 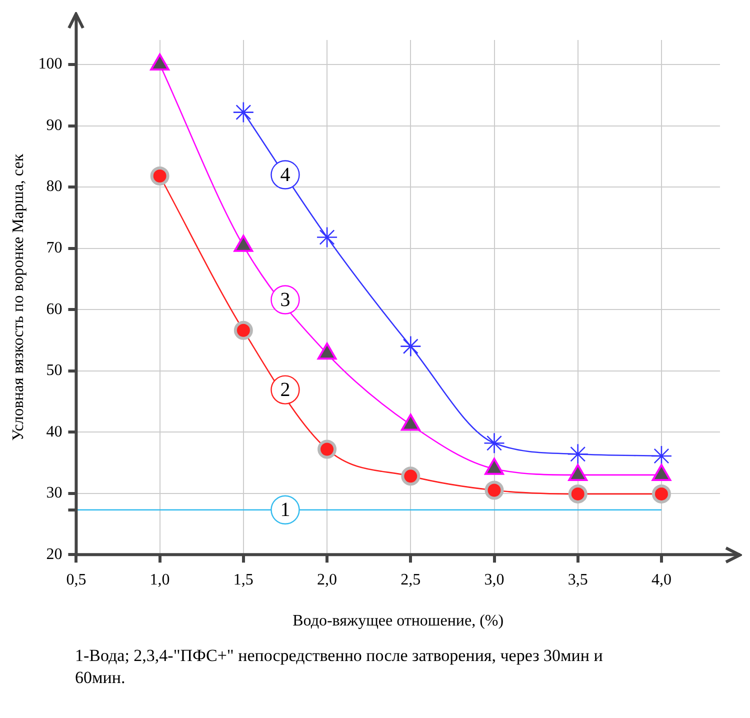 What do you see at coordinates (54, 554) in the screenshot?
I see `y-tick-label: 20` at bounding box center [54, 554].